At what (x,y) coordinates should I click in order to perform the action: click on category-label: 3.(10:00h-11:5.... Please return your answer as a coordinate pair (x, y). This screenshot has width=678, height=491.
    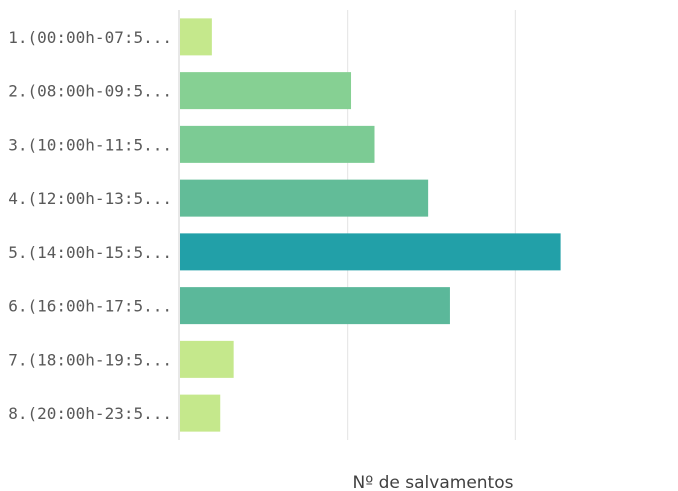
    Looking at the image, I should click on (90, 144).